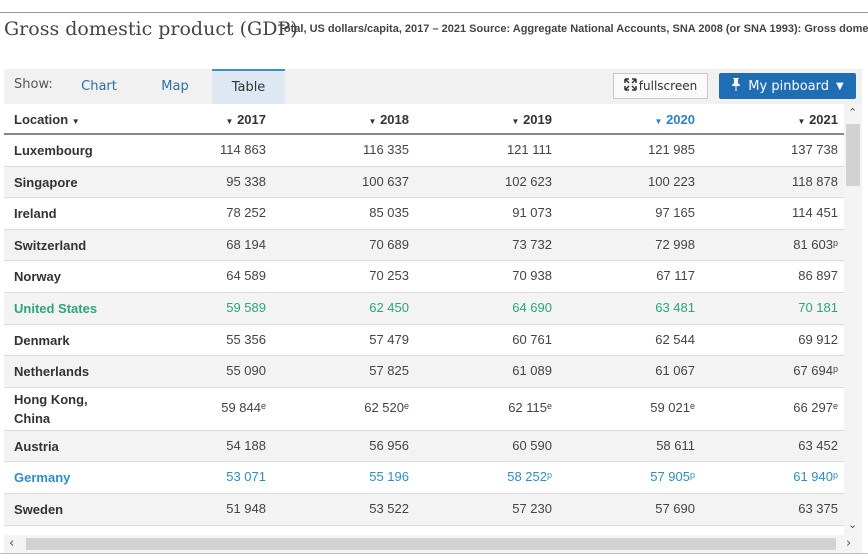 Image resolution: width=868 pixels, height=559 pixels. I want to click on table-row: Sweden 51 948 53 522 57 230 57 690 63 375, so click(424, 509).